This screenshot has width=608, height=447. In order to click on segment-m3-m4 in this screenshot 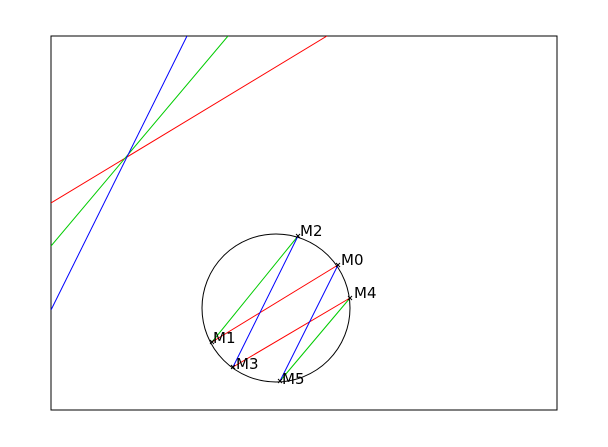, I will do `click(291, 332)`.